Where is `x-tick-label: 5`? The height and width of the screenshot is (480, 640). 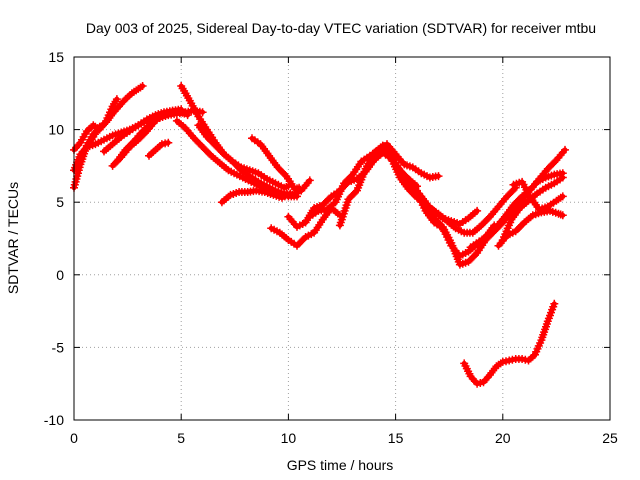 x-tick-label: 5 is located at coordinates (181, 438).